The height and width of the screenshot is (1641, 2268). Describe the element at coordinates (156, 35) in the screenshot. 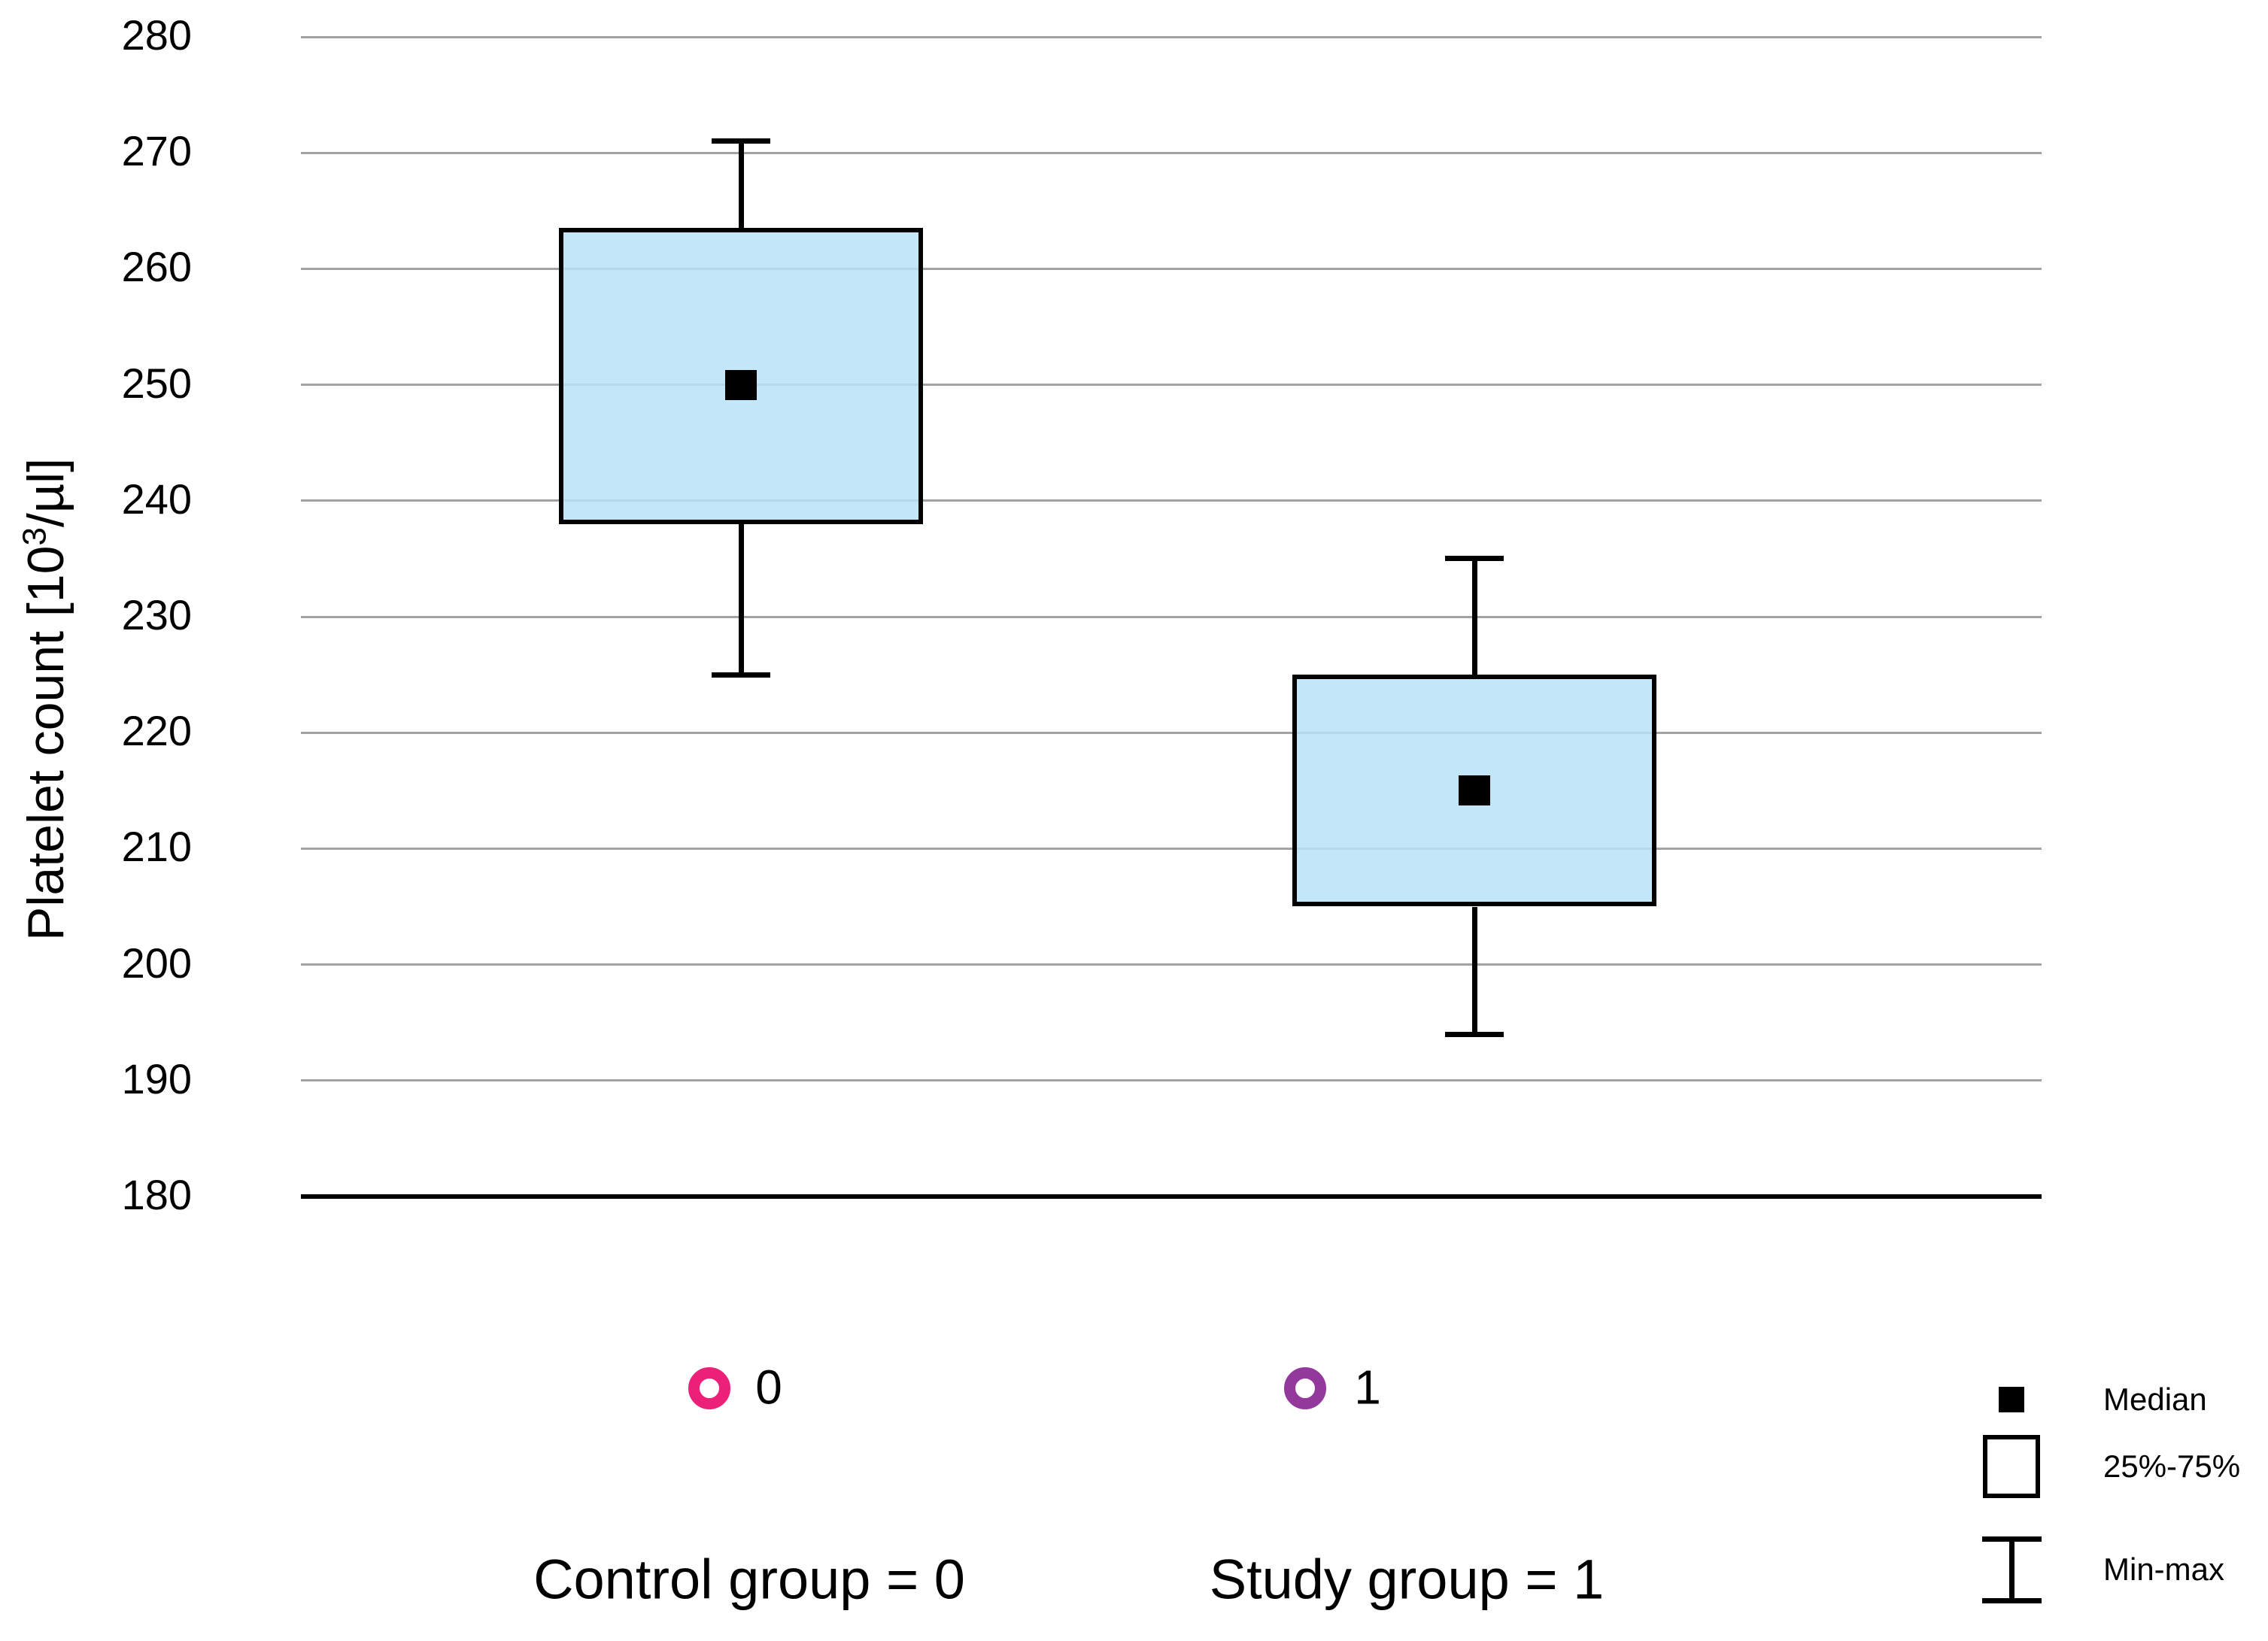

I see `y-tick-label: 280` at that location.